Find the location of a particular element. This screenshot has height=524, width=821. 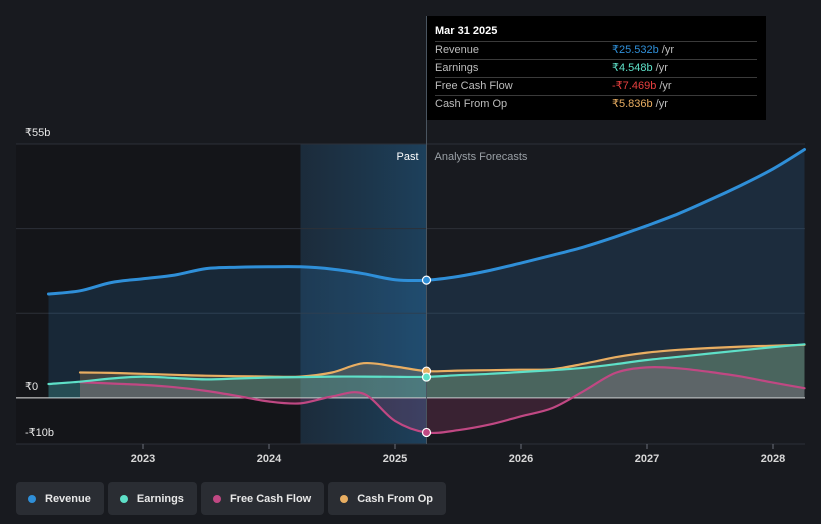

revenue-dot-icon is located at coordinates (32, 498).